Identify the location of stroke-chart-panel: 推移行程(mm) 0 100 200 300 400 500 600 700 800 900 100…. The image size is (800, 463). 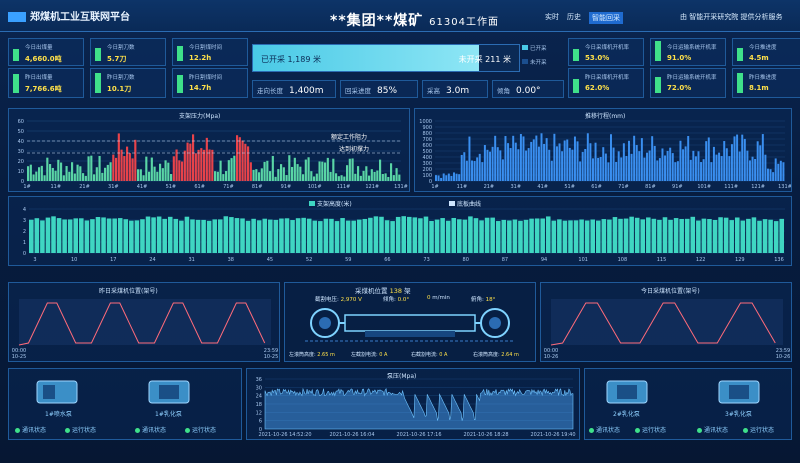
(603, 150).